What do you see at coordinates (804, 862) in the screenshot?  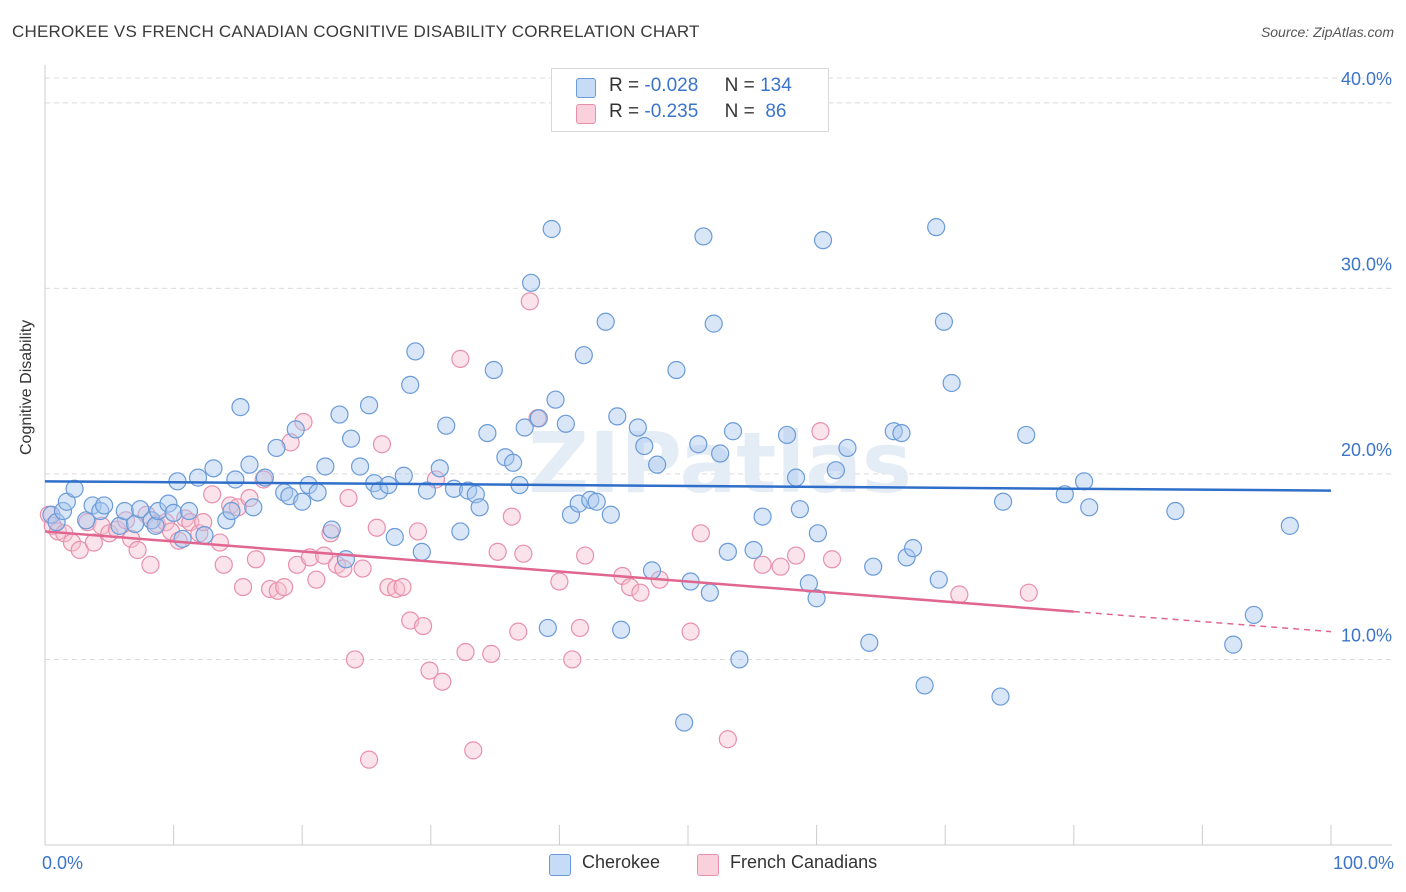 I see `french-canadians-legend-label: French Canadians` at bounding box center [804, 862].